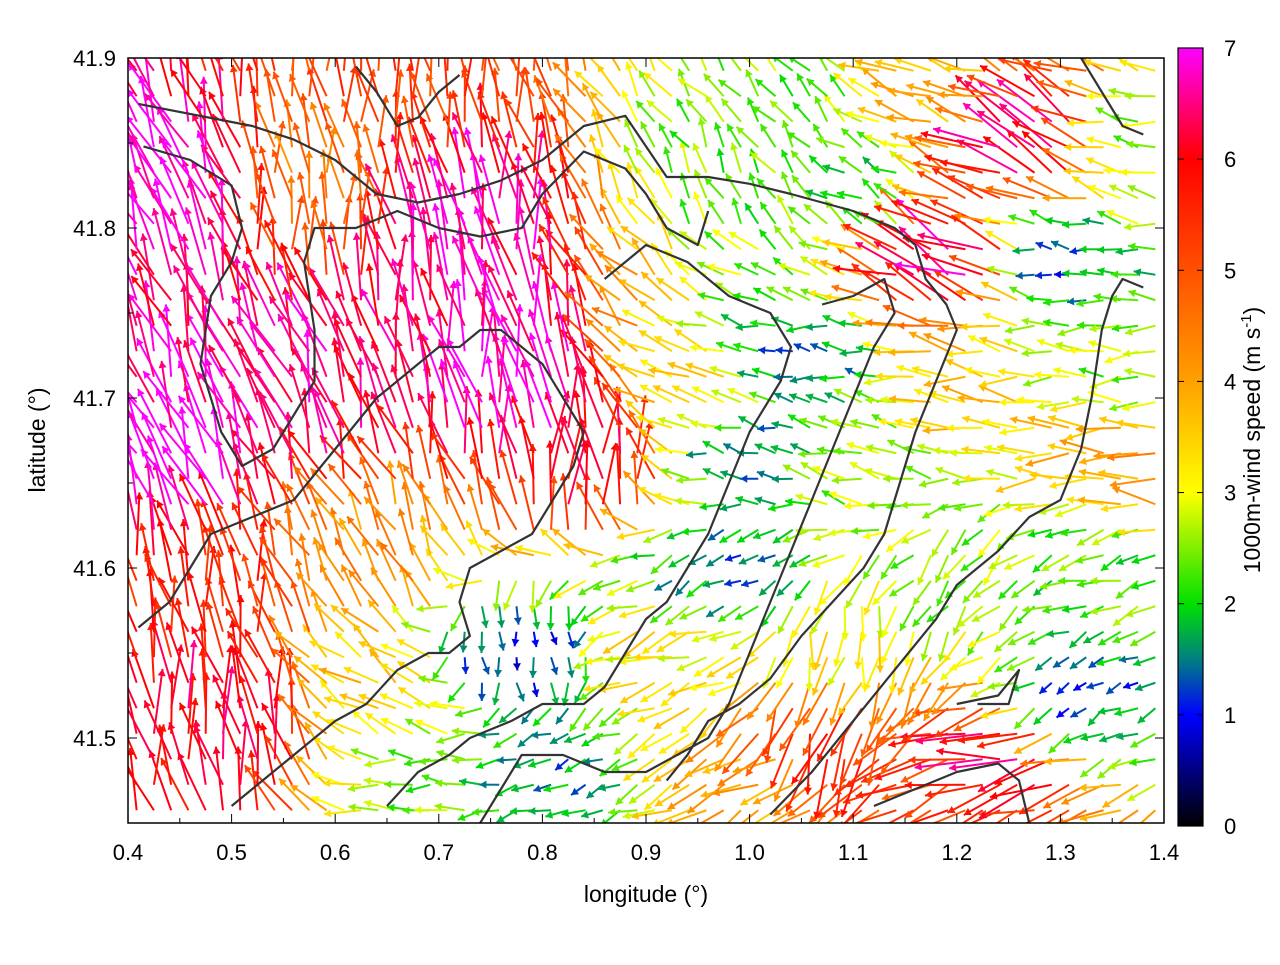  What do you see at coordinates (1230, 493) in the screenshot?
I see `colorbar-tick-label: 3` at bounding box center [1230, 493].